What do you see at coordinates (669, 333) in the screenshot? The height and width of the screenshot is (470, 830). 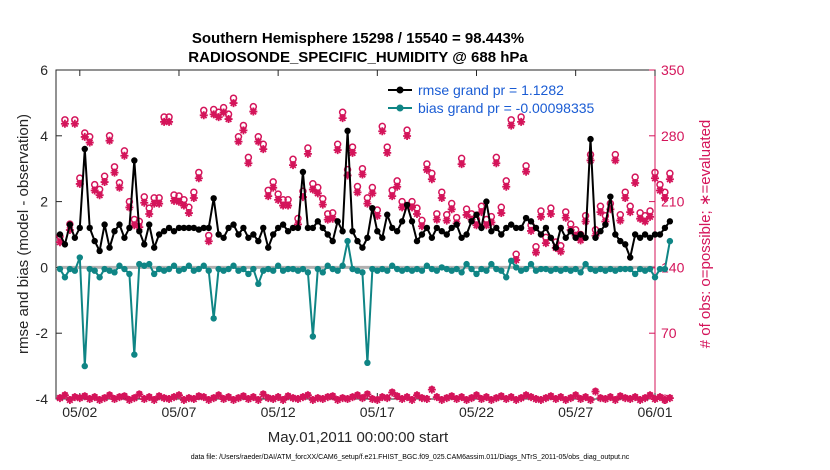 I see `y-right-tick-label: 70` at bounding box center [669, 333].